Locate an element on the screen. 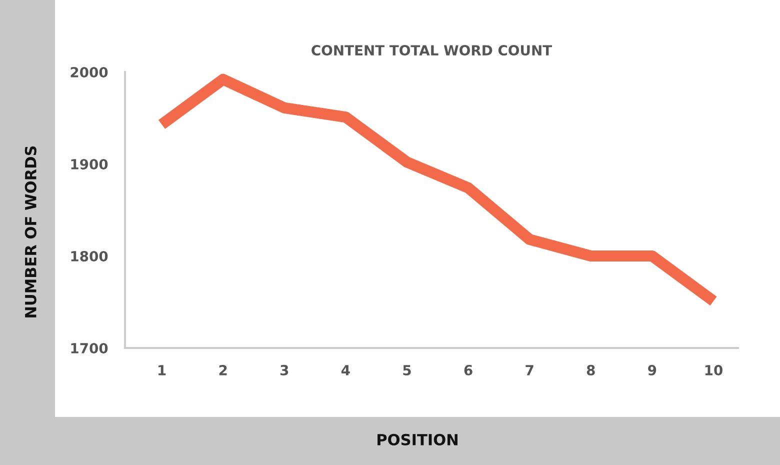 The height and width of the screenshot is (465, 780). y-tick-label: 1900 is located at coordinates (89, 164).